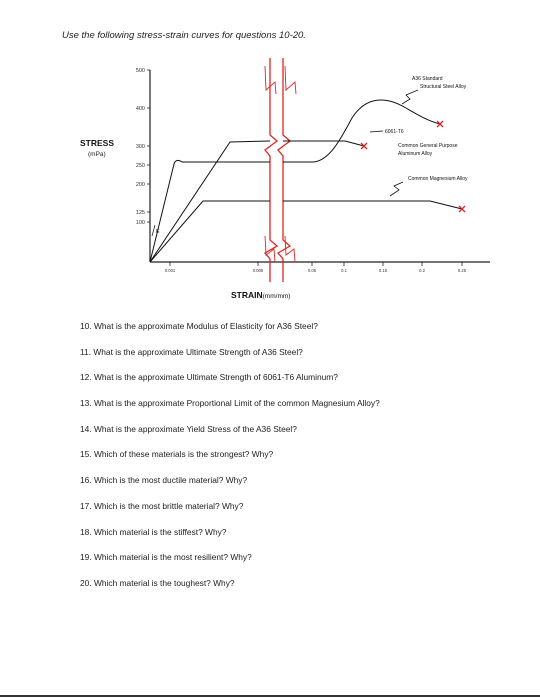 Image resolution: width=540 pixels, height=700 pixels. I want to click on modulus-label: E, so click(158, 232).